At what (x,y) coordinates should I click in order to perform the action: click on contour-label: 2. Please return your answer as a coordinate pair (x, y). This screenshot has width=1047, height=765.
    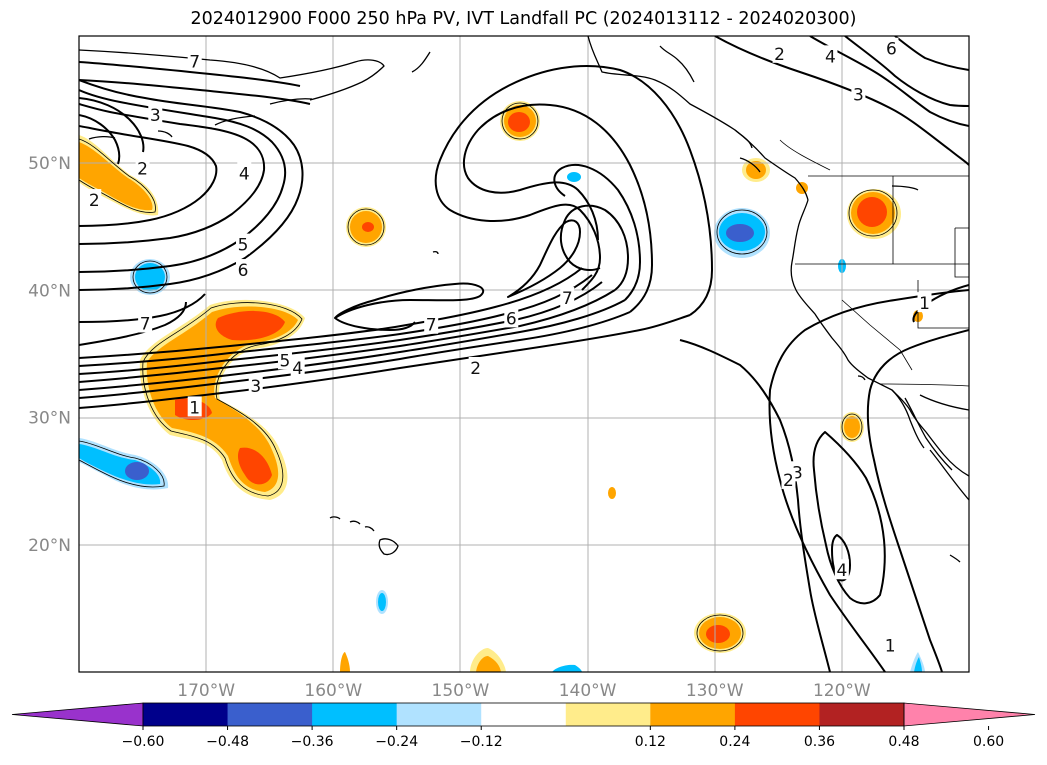
    Looking at the image, I should click on (475, 367).